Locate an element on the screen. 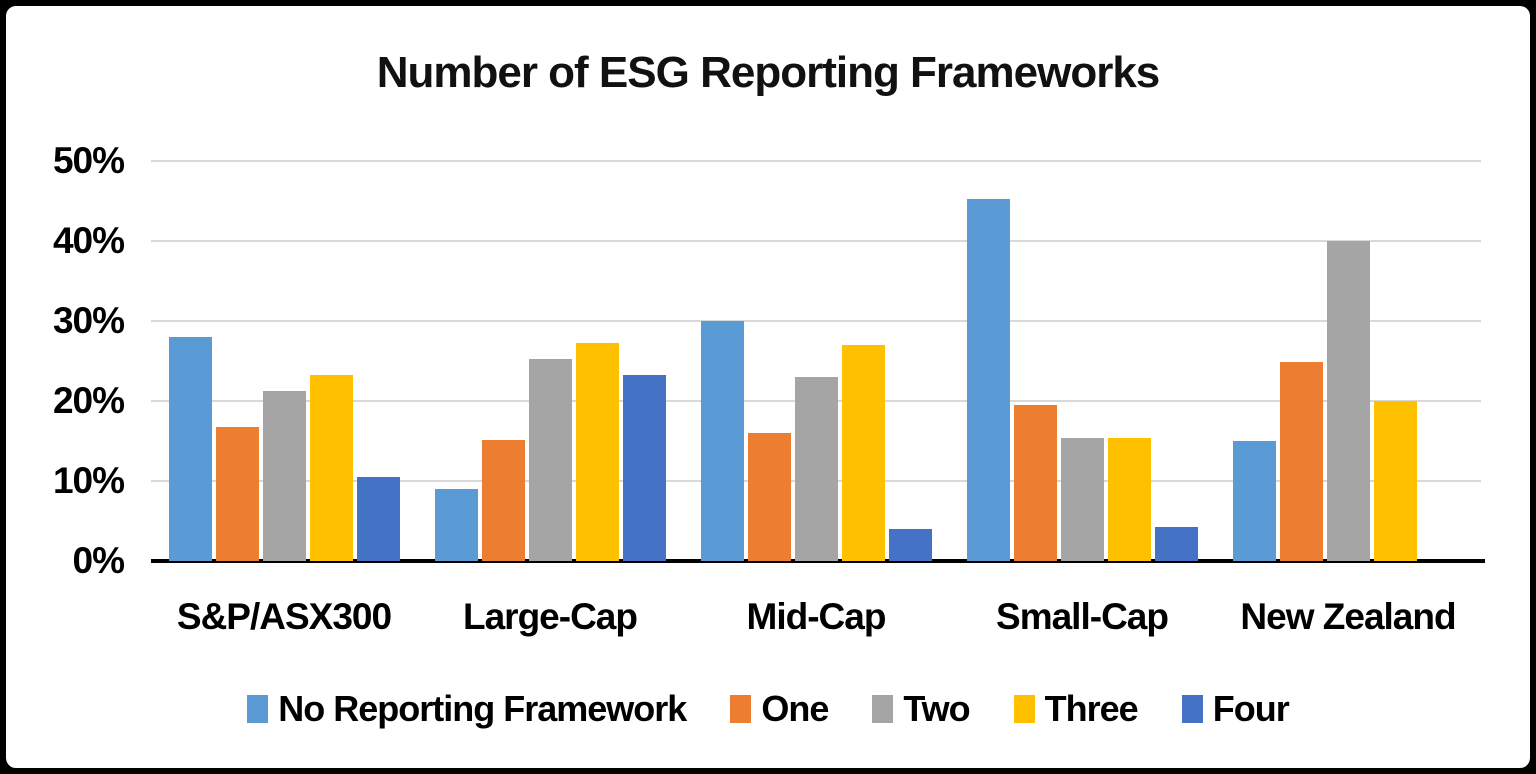 This screenshot has height=774, width=1536. legend-item: Two is located at coordinates (921, 709).